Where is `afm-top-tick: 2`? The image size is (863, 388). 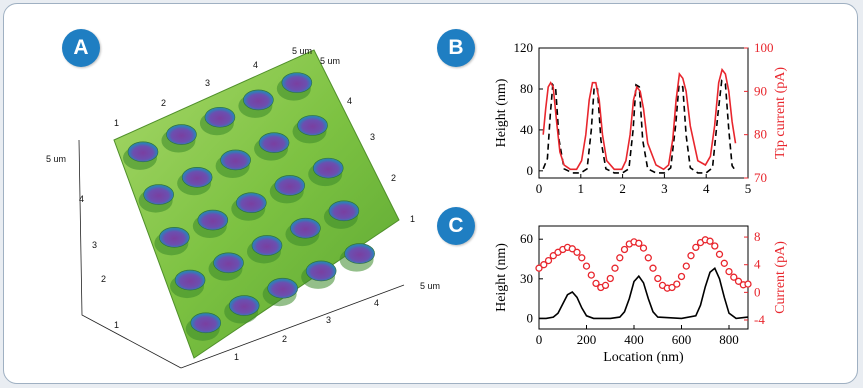
afm-top-tick: 2 is located at coordinates (163, 103).